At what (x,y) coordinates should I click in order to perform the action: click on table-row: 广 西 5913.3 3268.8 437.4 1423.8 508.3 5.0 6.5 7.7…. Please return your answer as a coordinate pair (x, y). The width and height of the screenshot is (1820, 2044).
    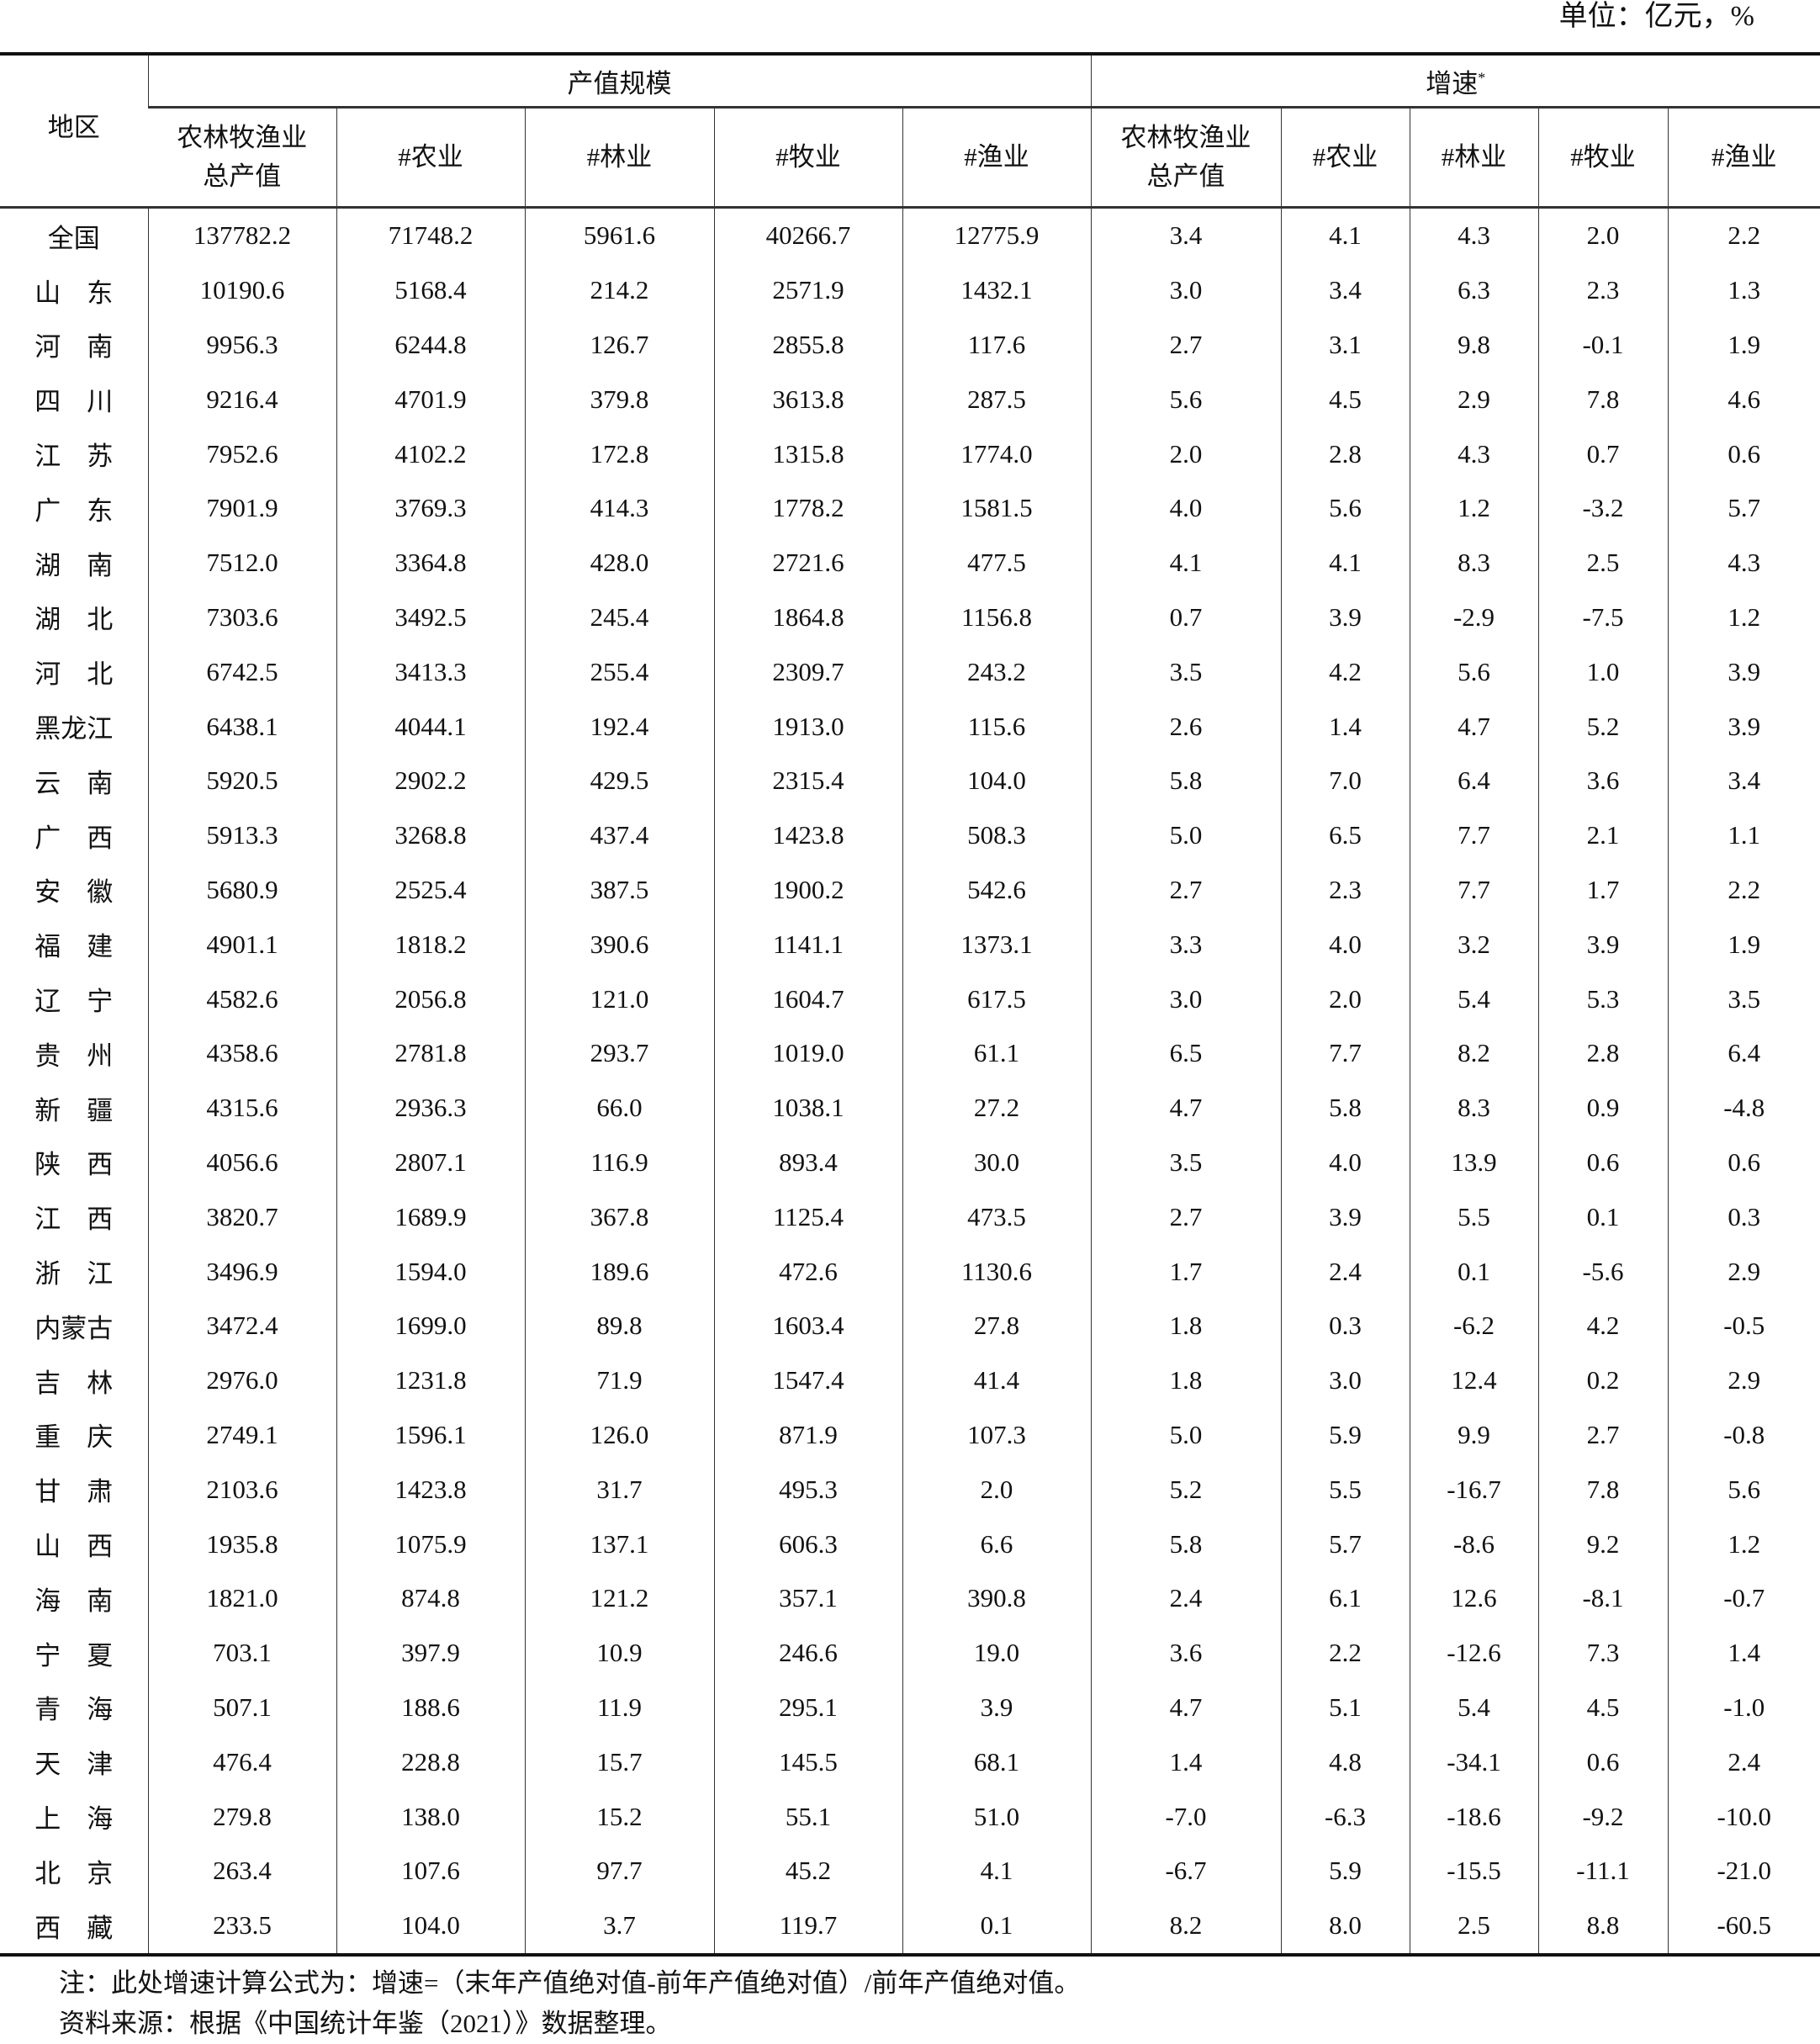
    Looking at the image, I should click on (910, 835).